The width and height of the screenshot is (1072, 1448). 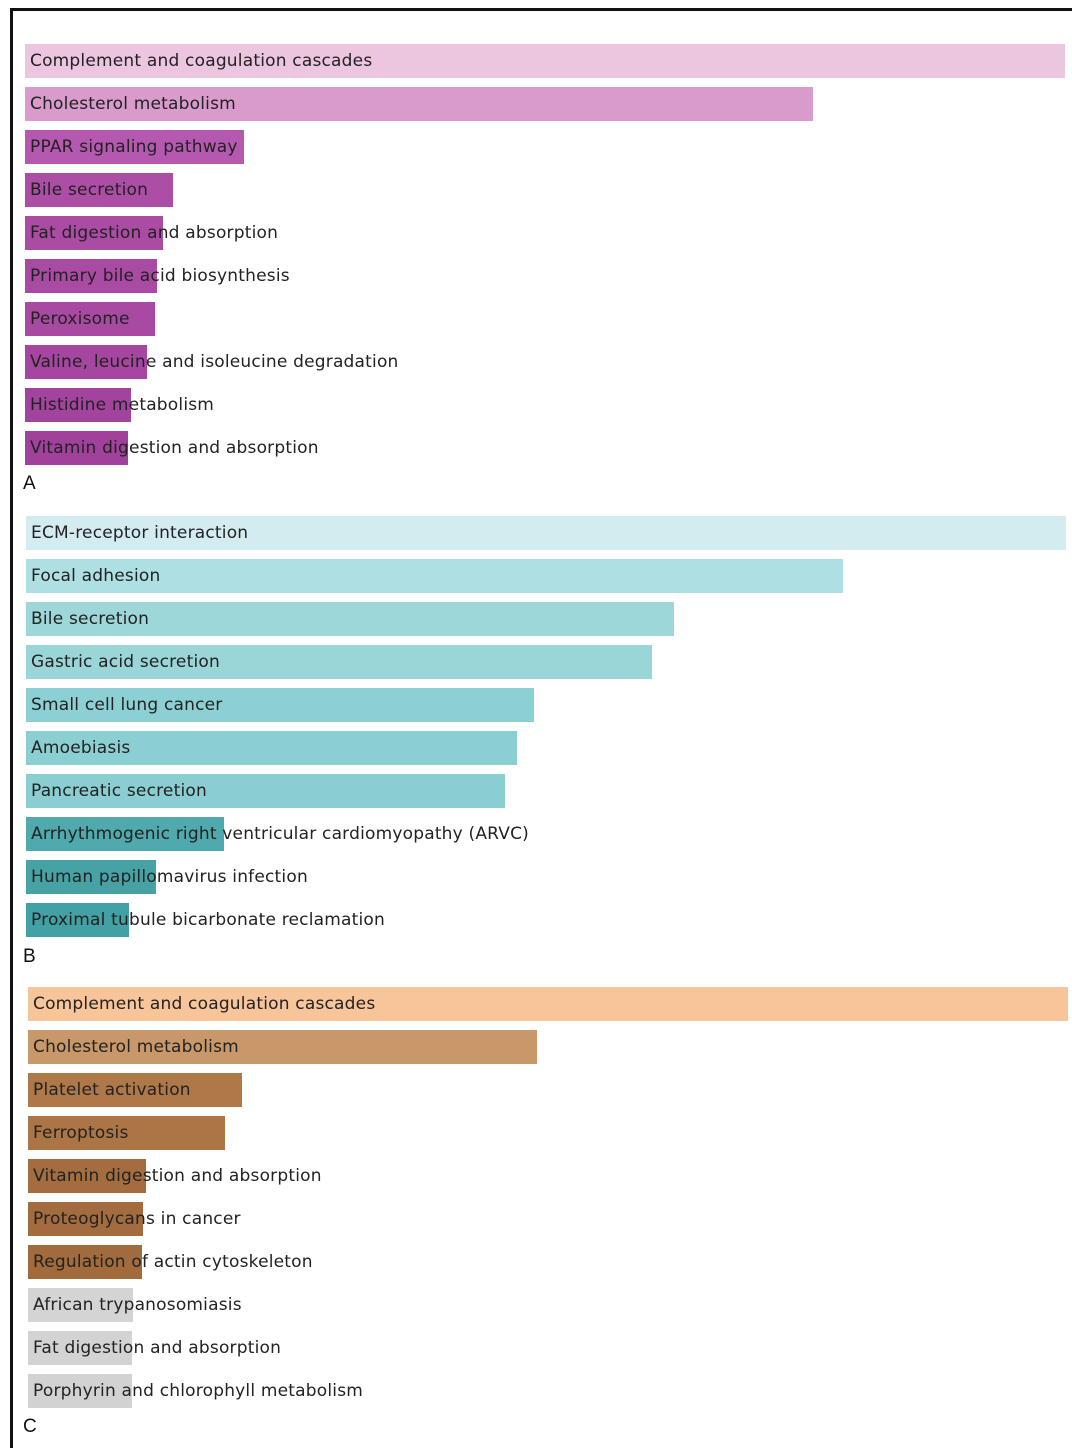 What do you see at coordinates (136, 1047) in the screenshot?
I see `panel-c-bar-label-2: Cholesterol metabolism` at bounding box center [136, 1047].